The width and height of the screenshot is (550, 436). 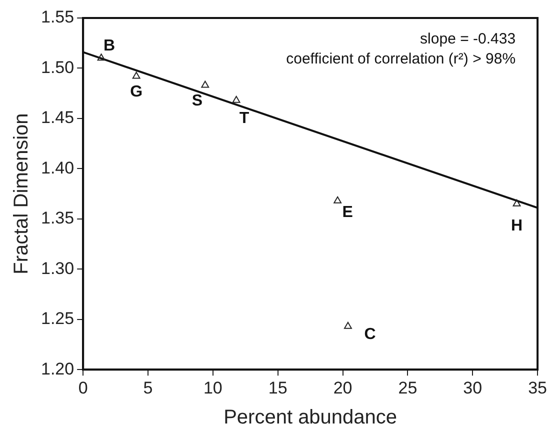 I want to click on y-tick-label: 1.50, so click(x=57, y=67).